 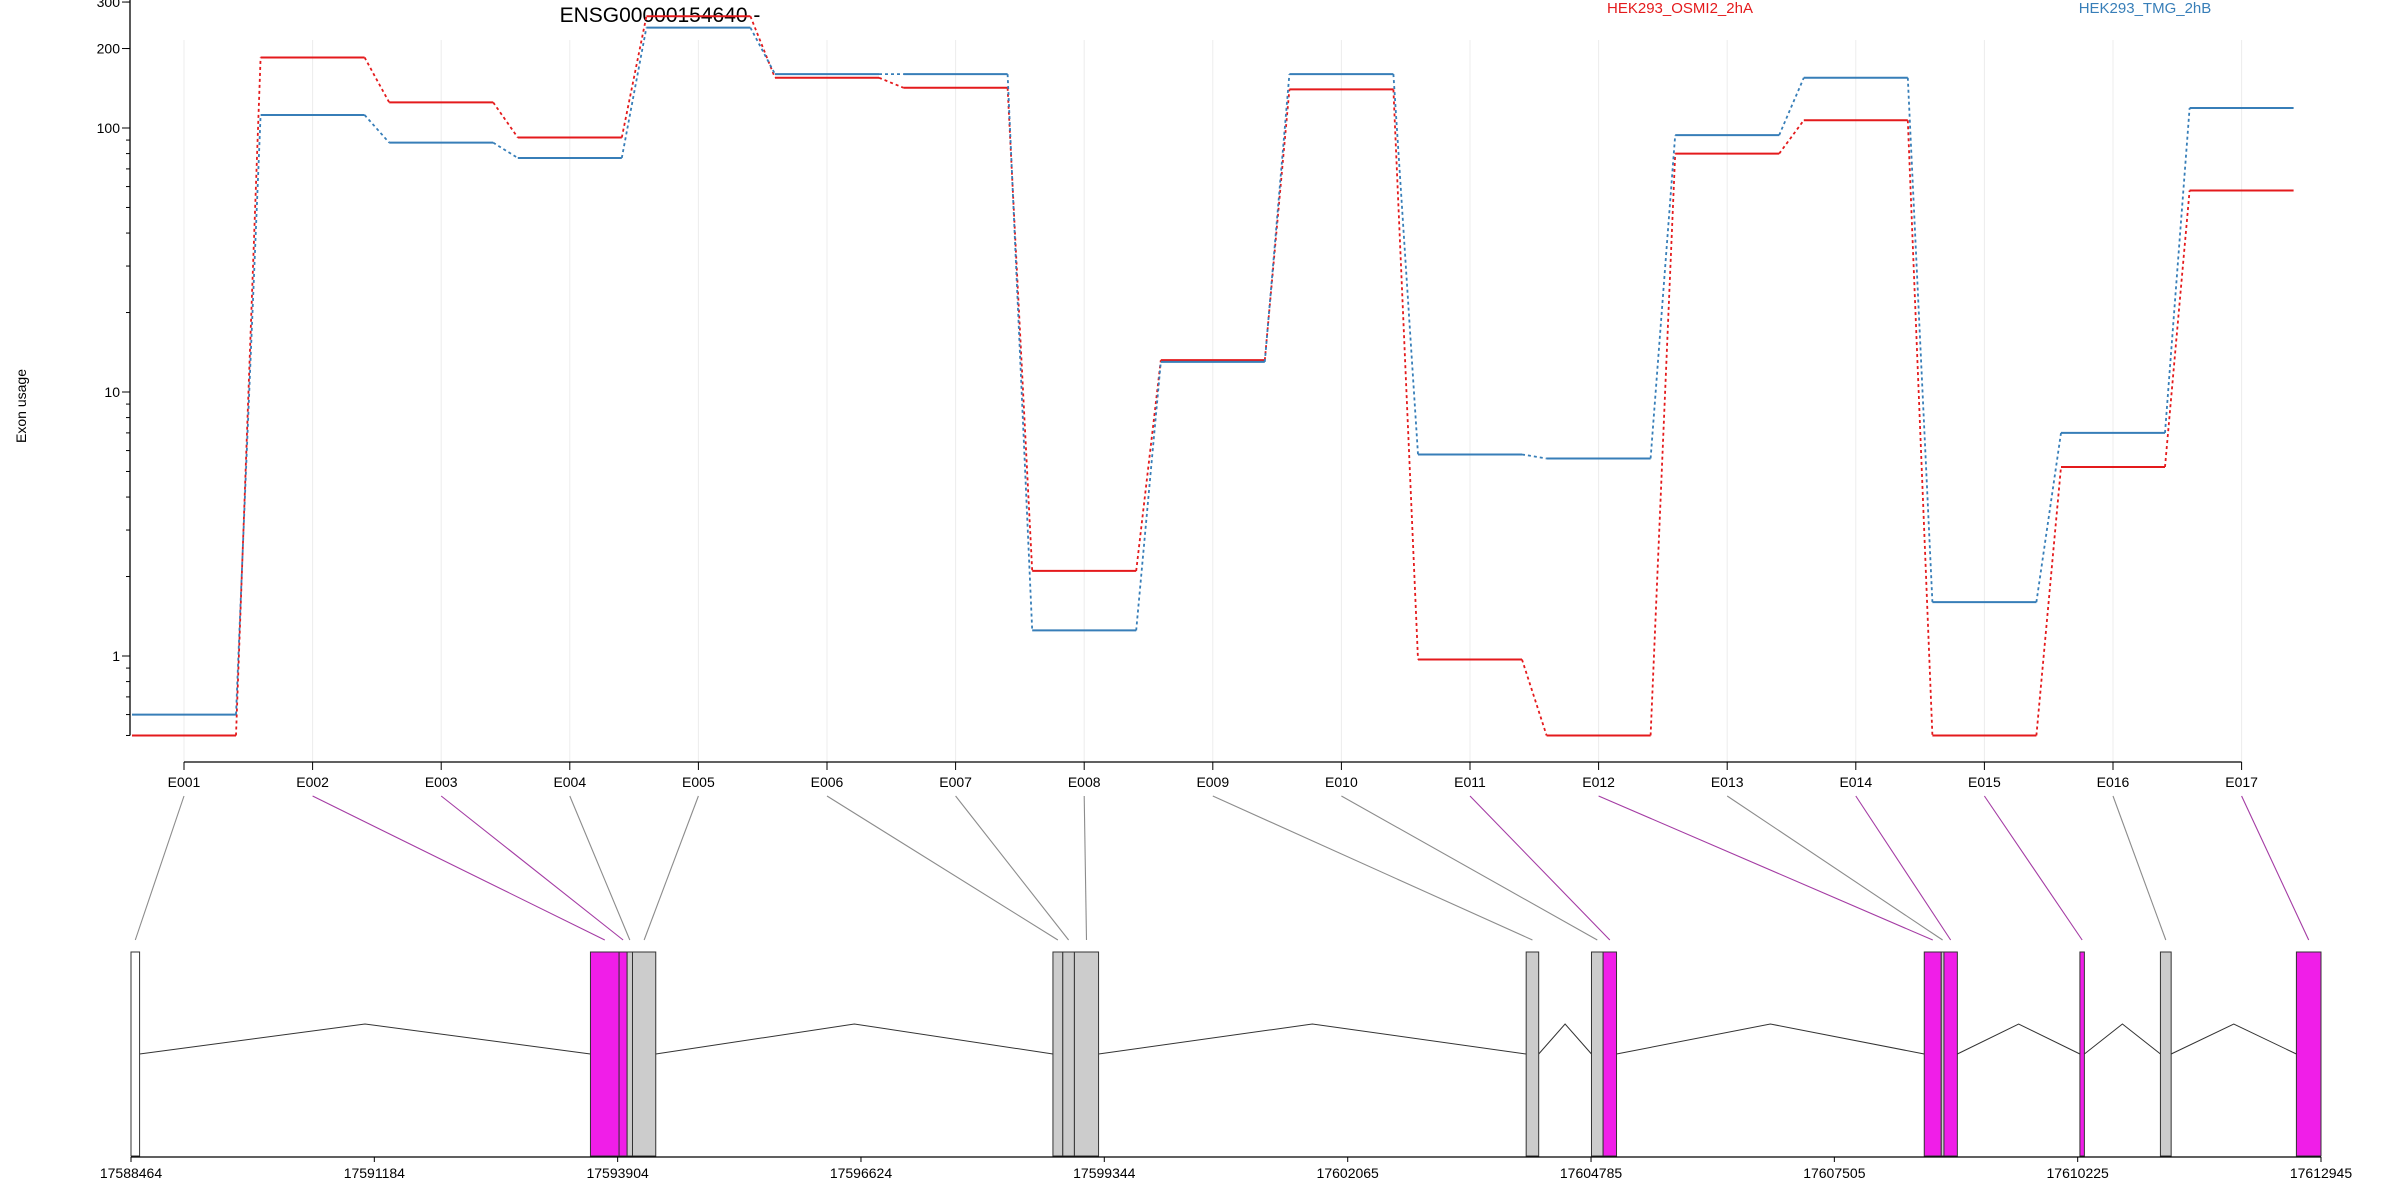 What do you see at coordinates (1058, 1054) in the screenshot?
I see `exon-box-e006` at bounding box center [1058, 1054].